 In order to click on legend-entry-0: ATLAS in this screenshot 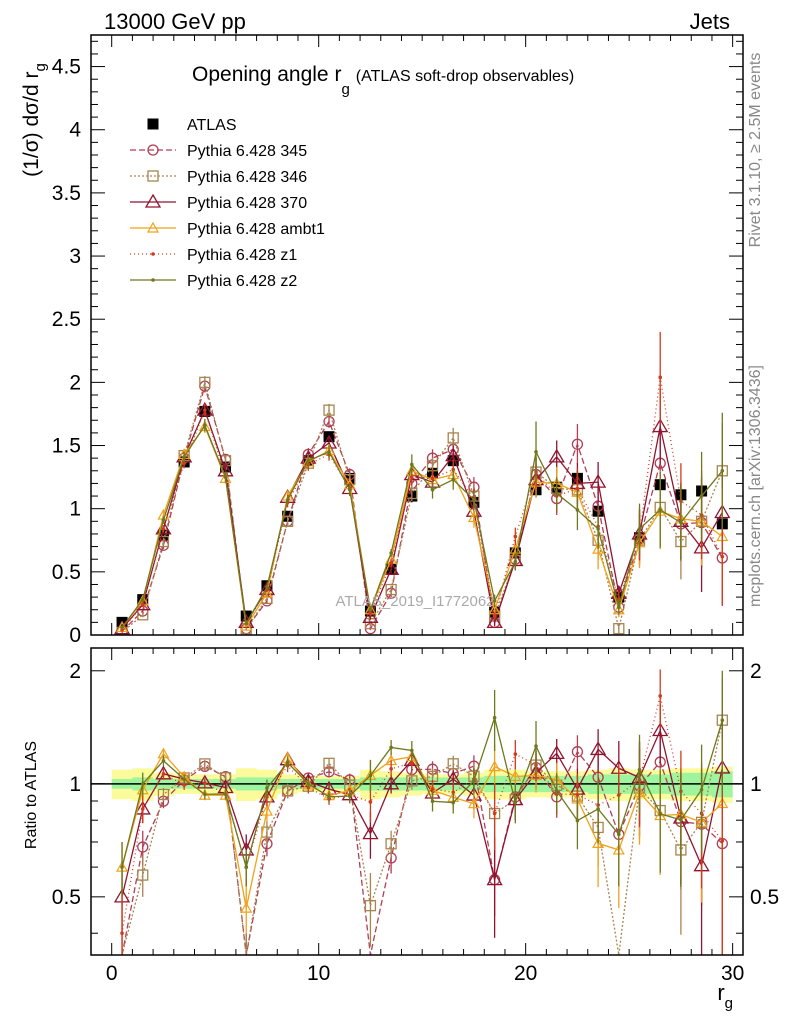, I will do `click(192, 125)`.